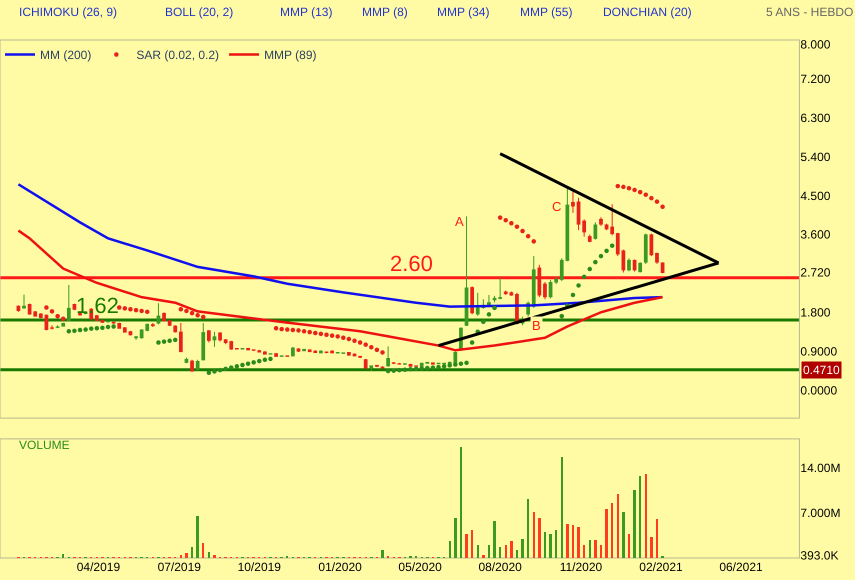  What do you see at coordinates (581, 567) in the screenshot?
I see `x-tick-label: 11/2020` at bounding box center [581, 567].